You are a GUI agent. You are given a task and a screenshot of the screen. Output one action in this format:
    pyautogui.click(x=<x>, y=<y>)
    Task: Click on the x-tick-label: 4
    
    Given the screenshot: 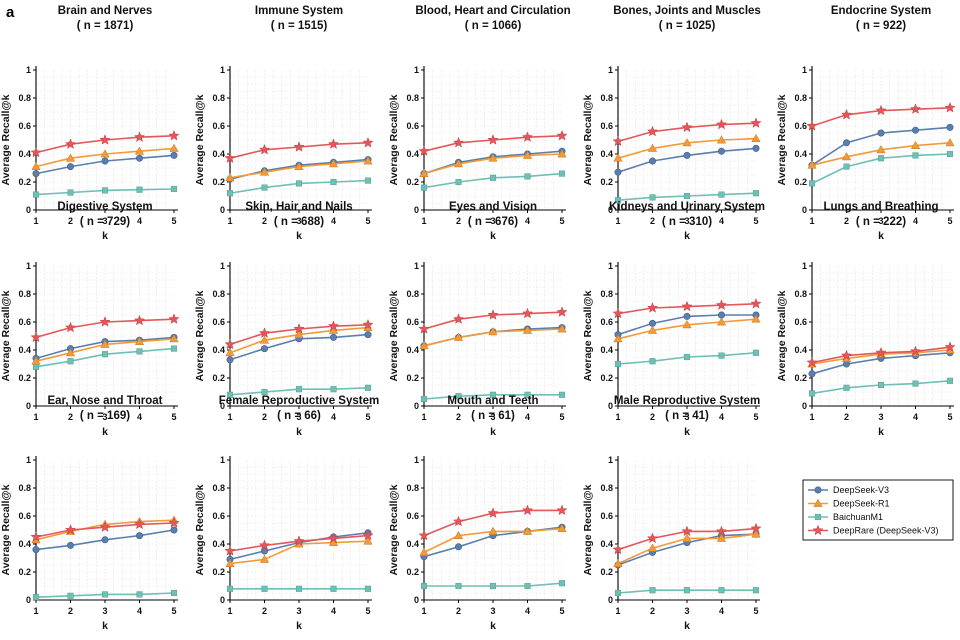 What is the action you would take?
    pyautogui.click(x=527, y=417)
    